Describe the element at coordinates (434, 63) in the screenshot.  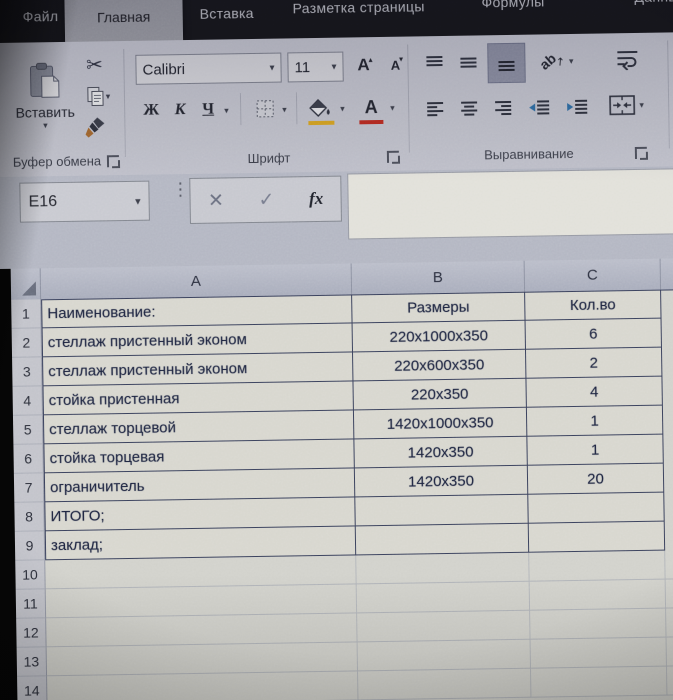
I see `align-top-button` at that location.